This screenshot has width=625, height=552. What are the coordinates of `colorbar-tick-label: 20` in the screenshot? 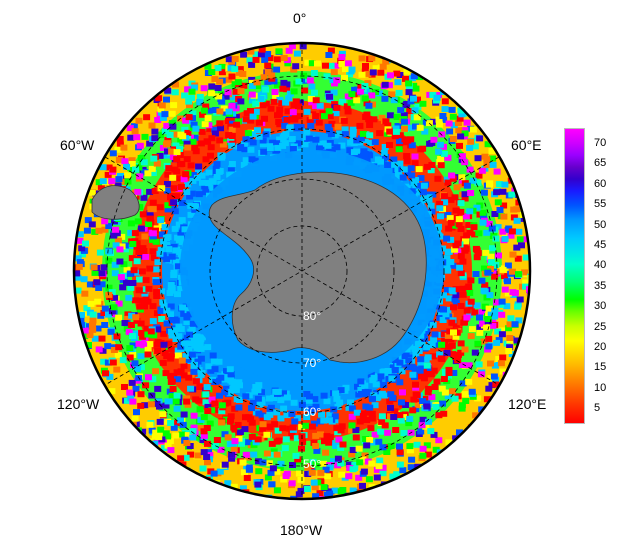 It's located at (600, 347).